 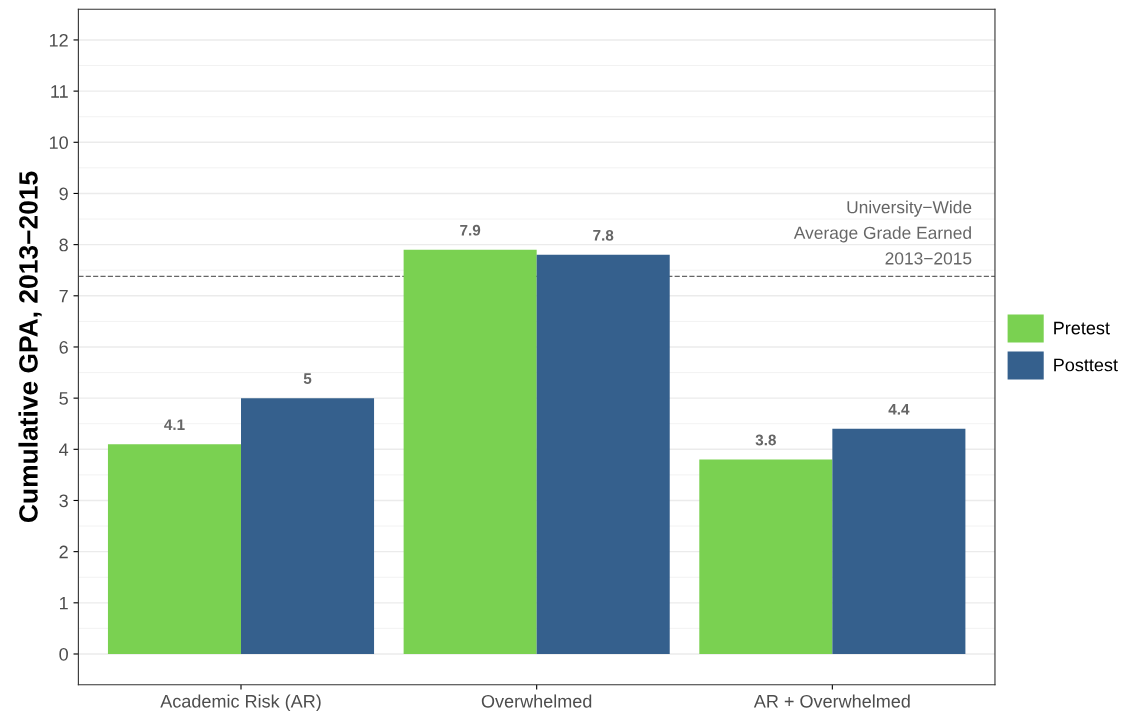 I want to click on x-tick-label: Overwhelmed, so click(x=536, y=701).